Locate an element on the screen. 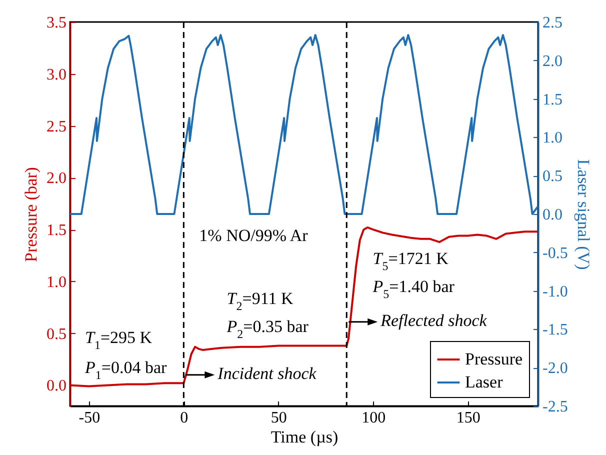 This screenshot has height=455, width=606. x-tick-label: -50 is located at coordinates (89, 418).